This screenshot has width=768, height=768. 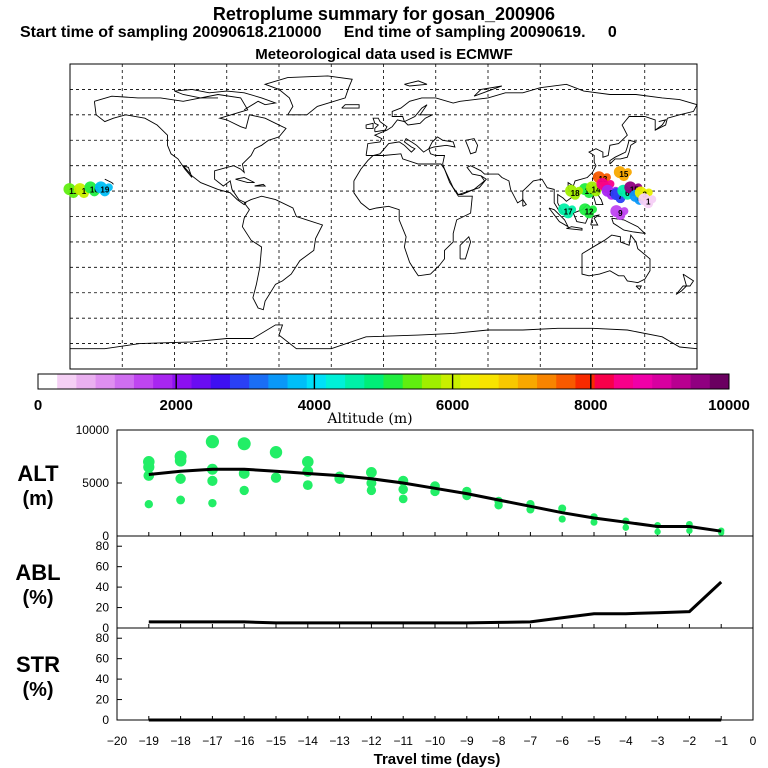 I want to click on colorbar-frame, so click(x=383, y=381).